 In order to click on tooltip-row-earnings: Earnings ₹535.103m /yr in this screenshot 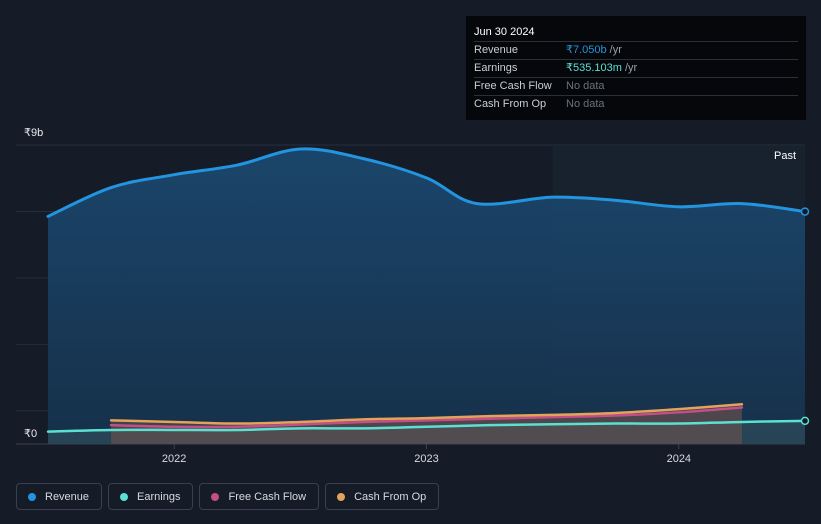, I will do `click(636, 68)`.